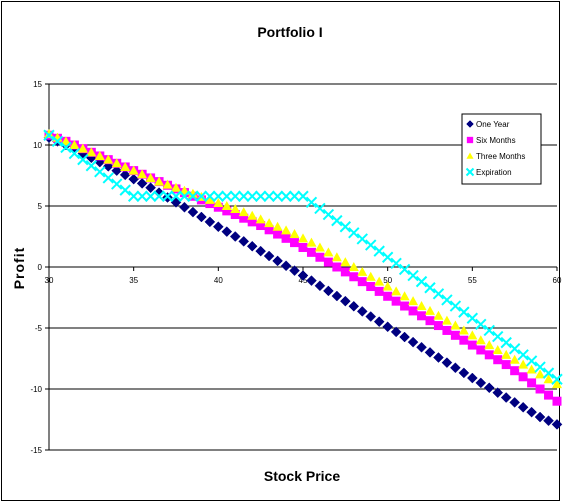  What do you see at coordinates (37, 145) in the screenshot?
I see `y-tick-label: 10` at bounding box center [37, 145].